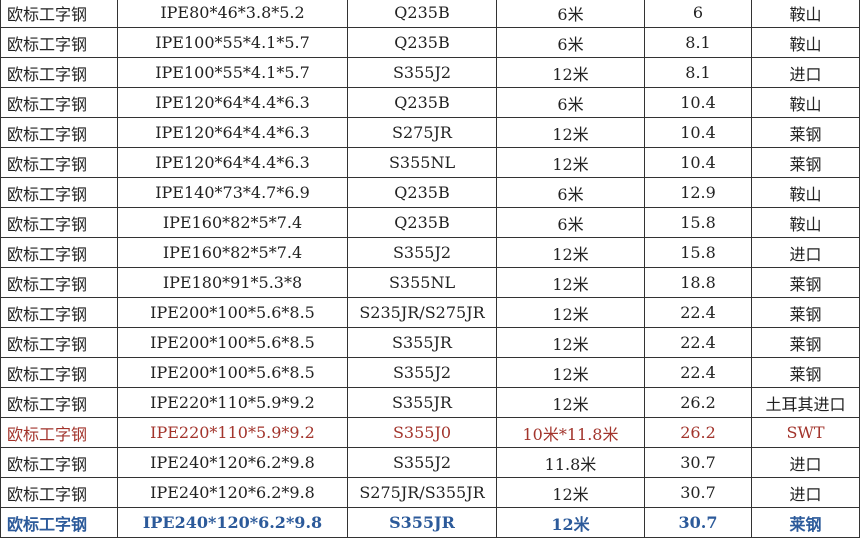 This screenshot has height=538, width=860. I want to click on table-cell: S275JR, so click(422, 132).